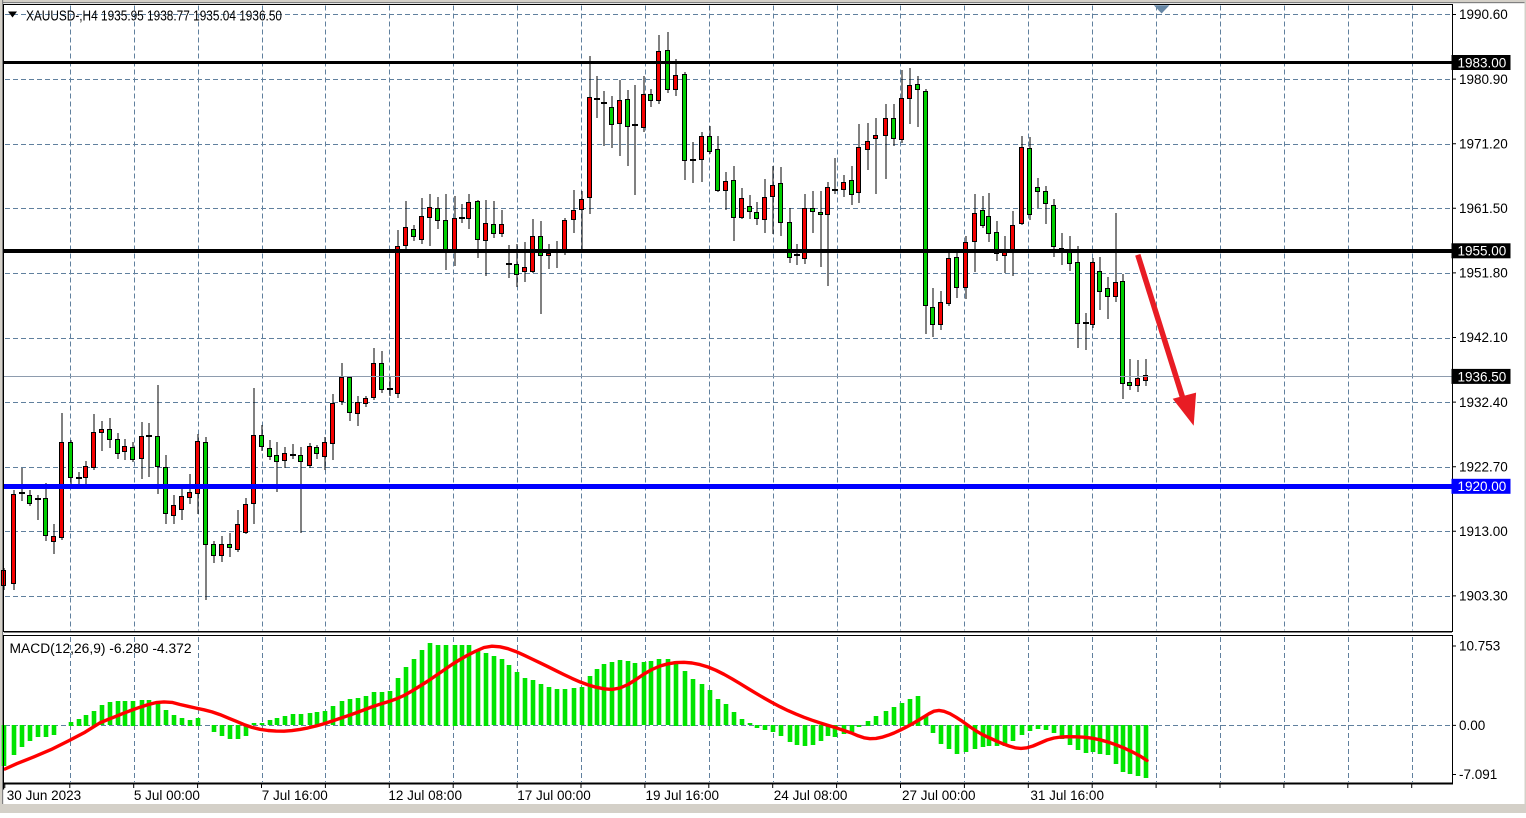 This screenshot has width=1526, height=818. I want to click on svg-text: 10.753, so click(1479, 646).